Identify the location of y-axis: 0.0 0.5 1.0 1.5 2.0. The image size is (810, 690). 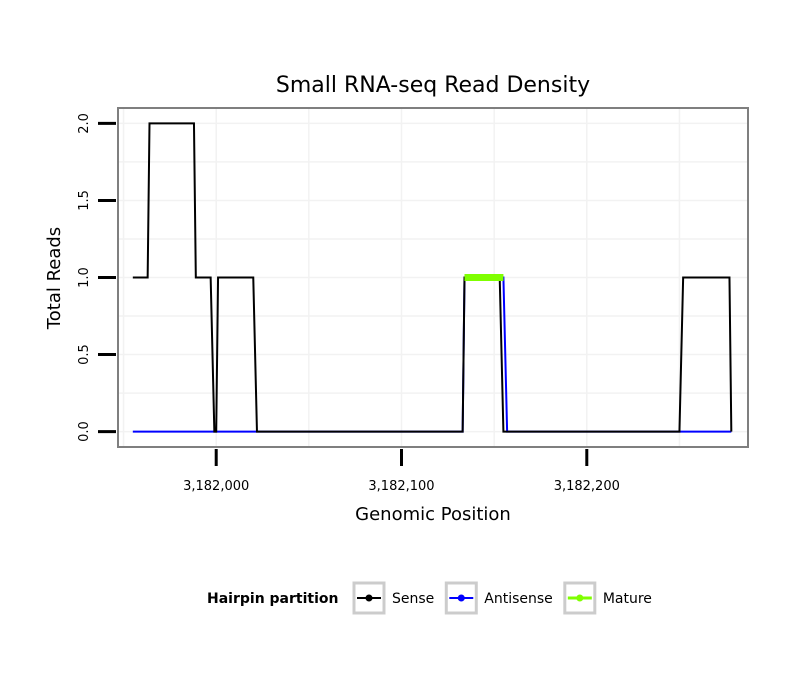
(96, 277).